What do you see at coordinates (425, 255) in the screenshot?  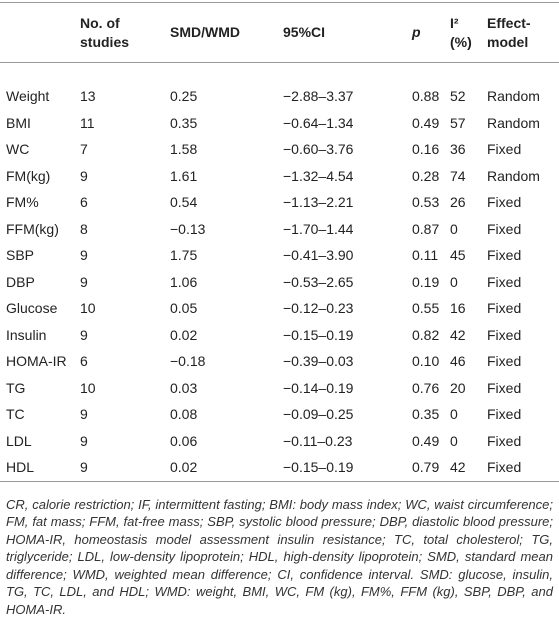 I see `table-cell: 0.11` at bounding box center [425, 255].